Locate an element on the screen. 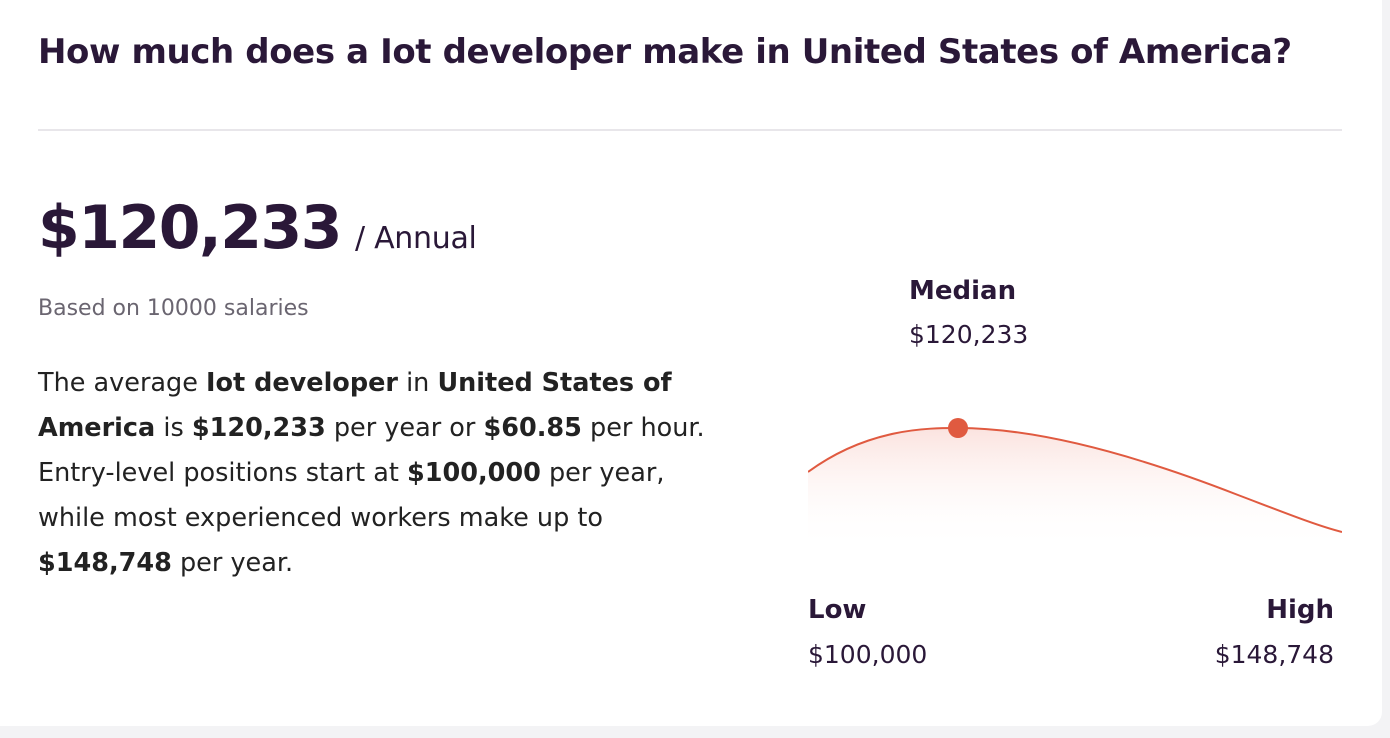 The height and width of the screenshot is (738, 1390). divider is located at coordinates (690, 130).